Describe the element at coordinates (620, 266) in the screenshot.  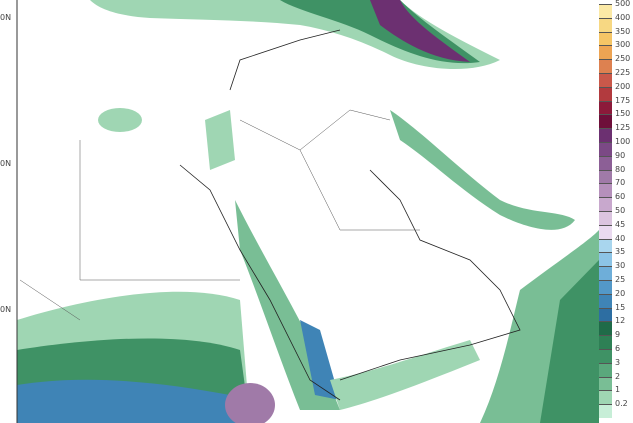
I see `legend-label: 30` at that location.